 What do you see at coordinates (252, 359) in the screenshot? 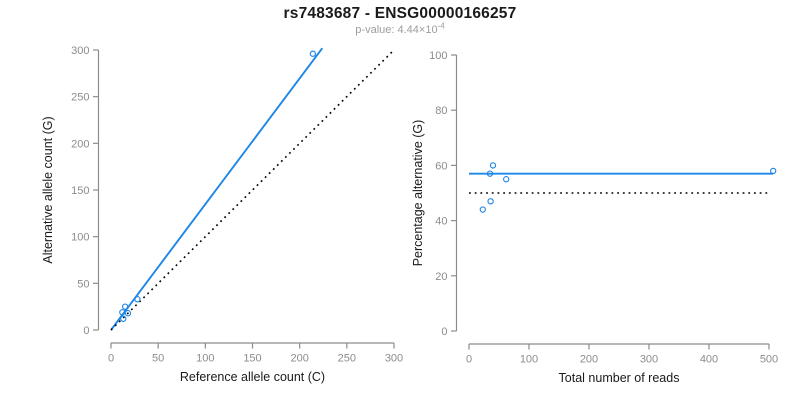
I see `x-axis-tick-label: 150` at bounding box center [252, 359].